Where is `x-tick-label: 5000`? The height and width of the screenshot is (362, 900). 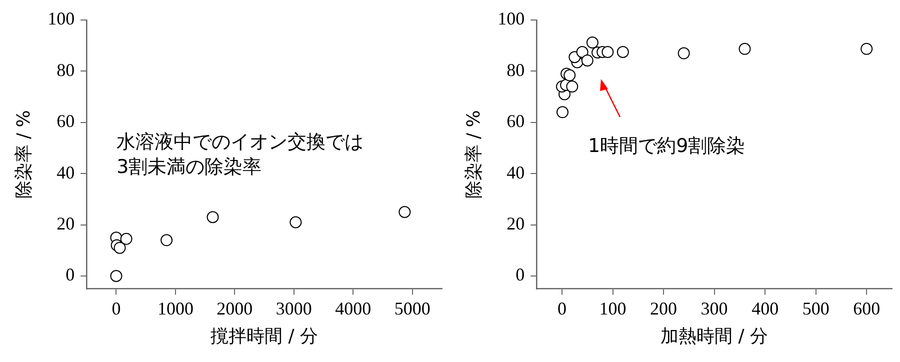 x-tick-label: 5000 is located at coordinates (412, 308).